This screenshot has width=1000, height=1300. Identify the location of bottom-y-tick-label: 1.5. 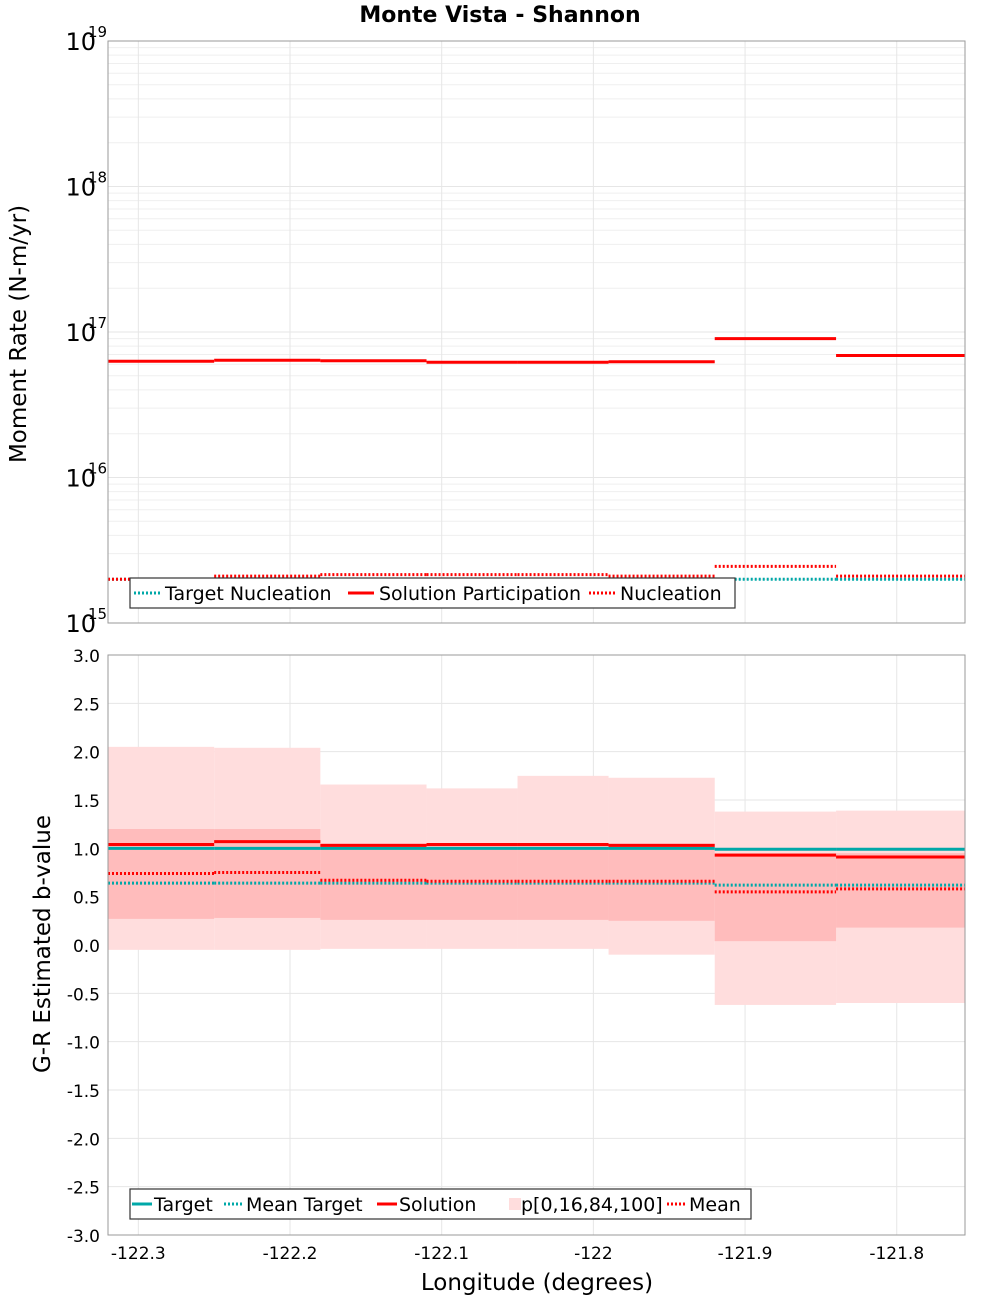
(86, 802).